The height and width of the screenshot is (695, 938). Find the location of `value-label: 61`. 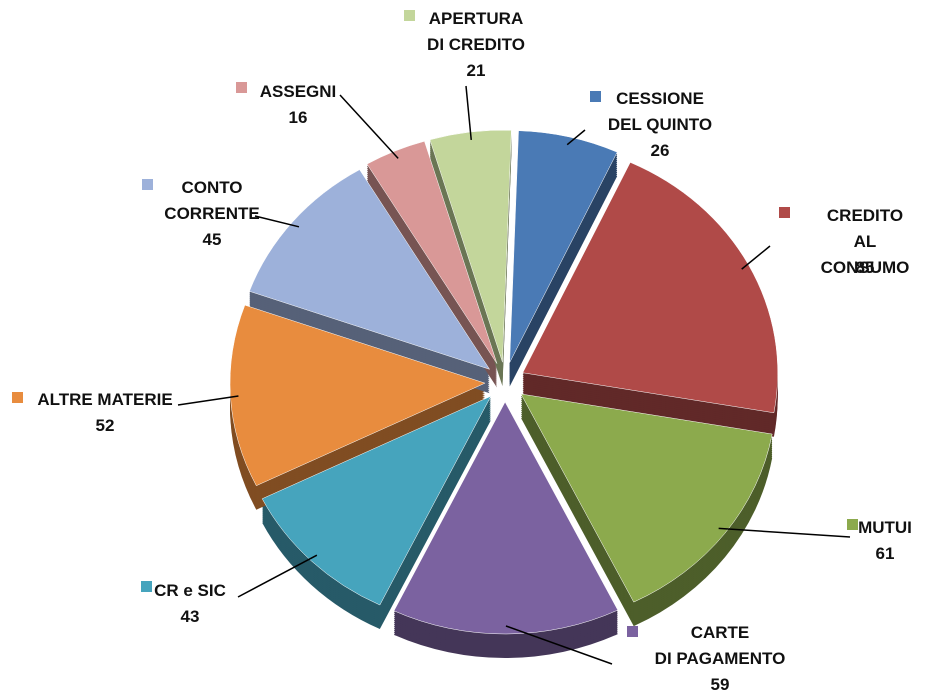

value-label: 61 is located at coordinates (885, 553).